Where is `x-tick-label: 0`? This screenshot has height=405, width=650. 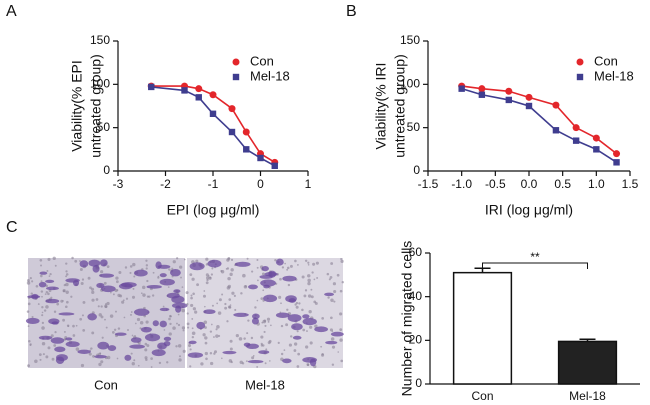
x-tick-label: 0 is located at coordinates (260, 184).